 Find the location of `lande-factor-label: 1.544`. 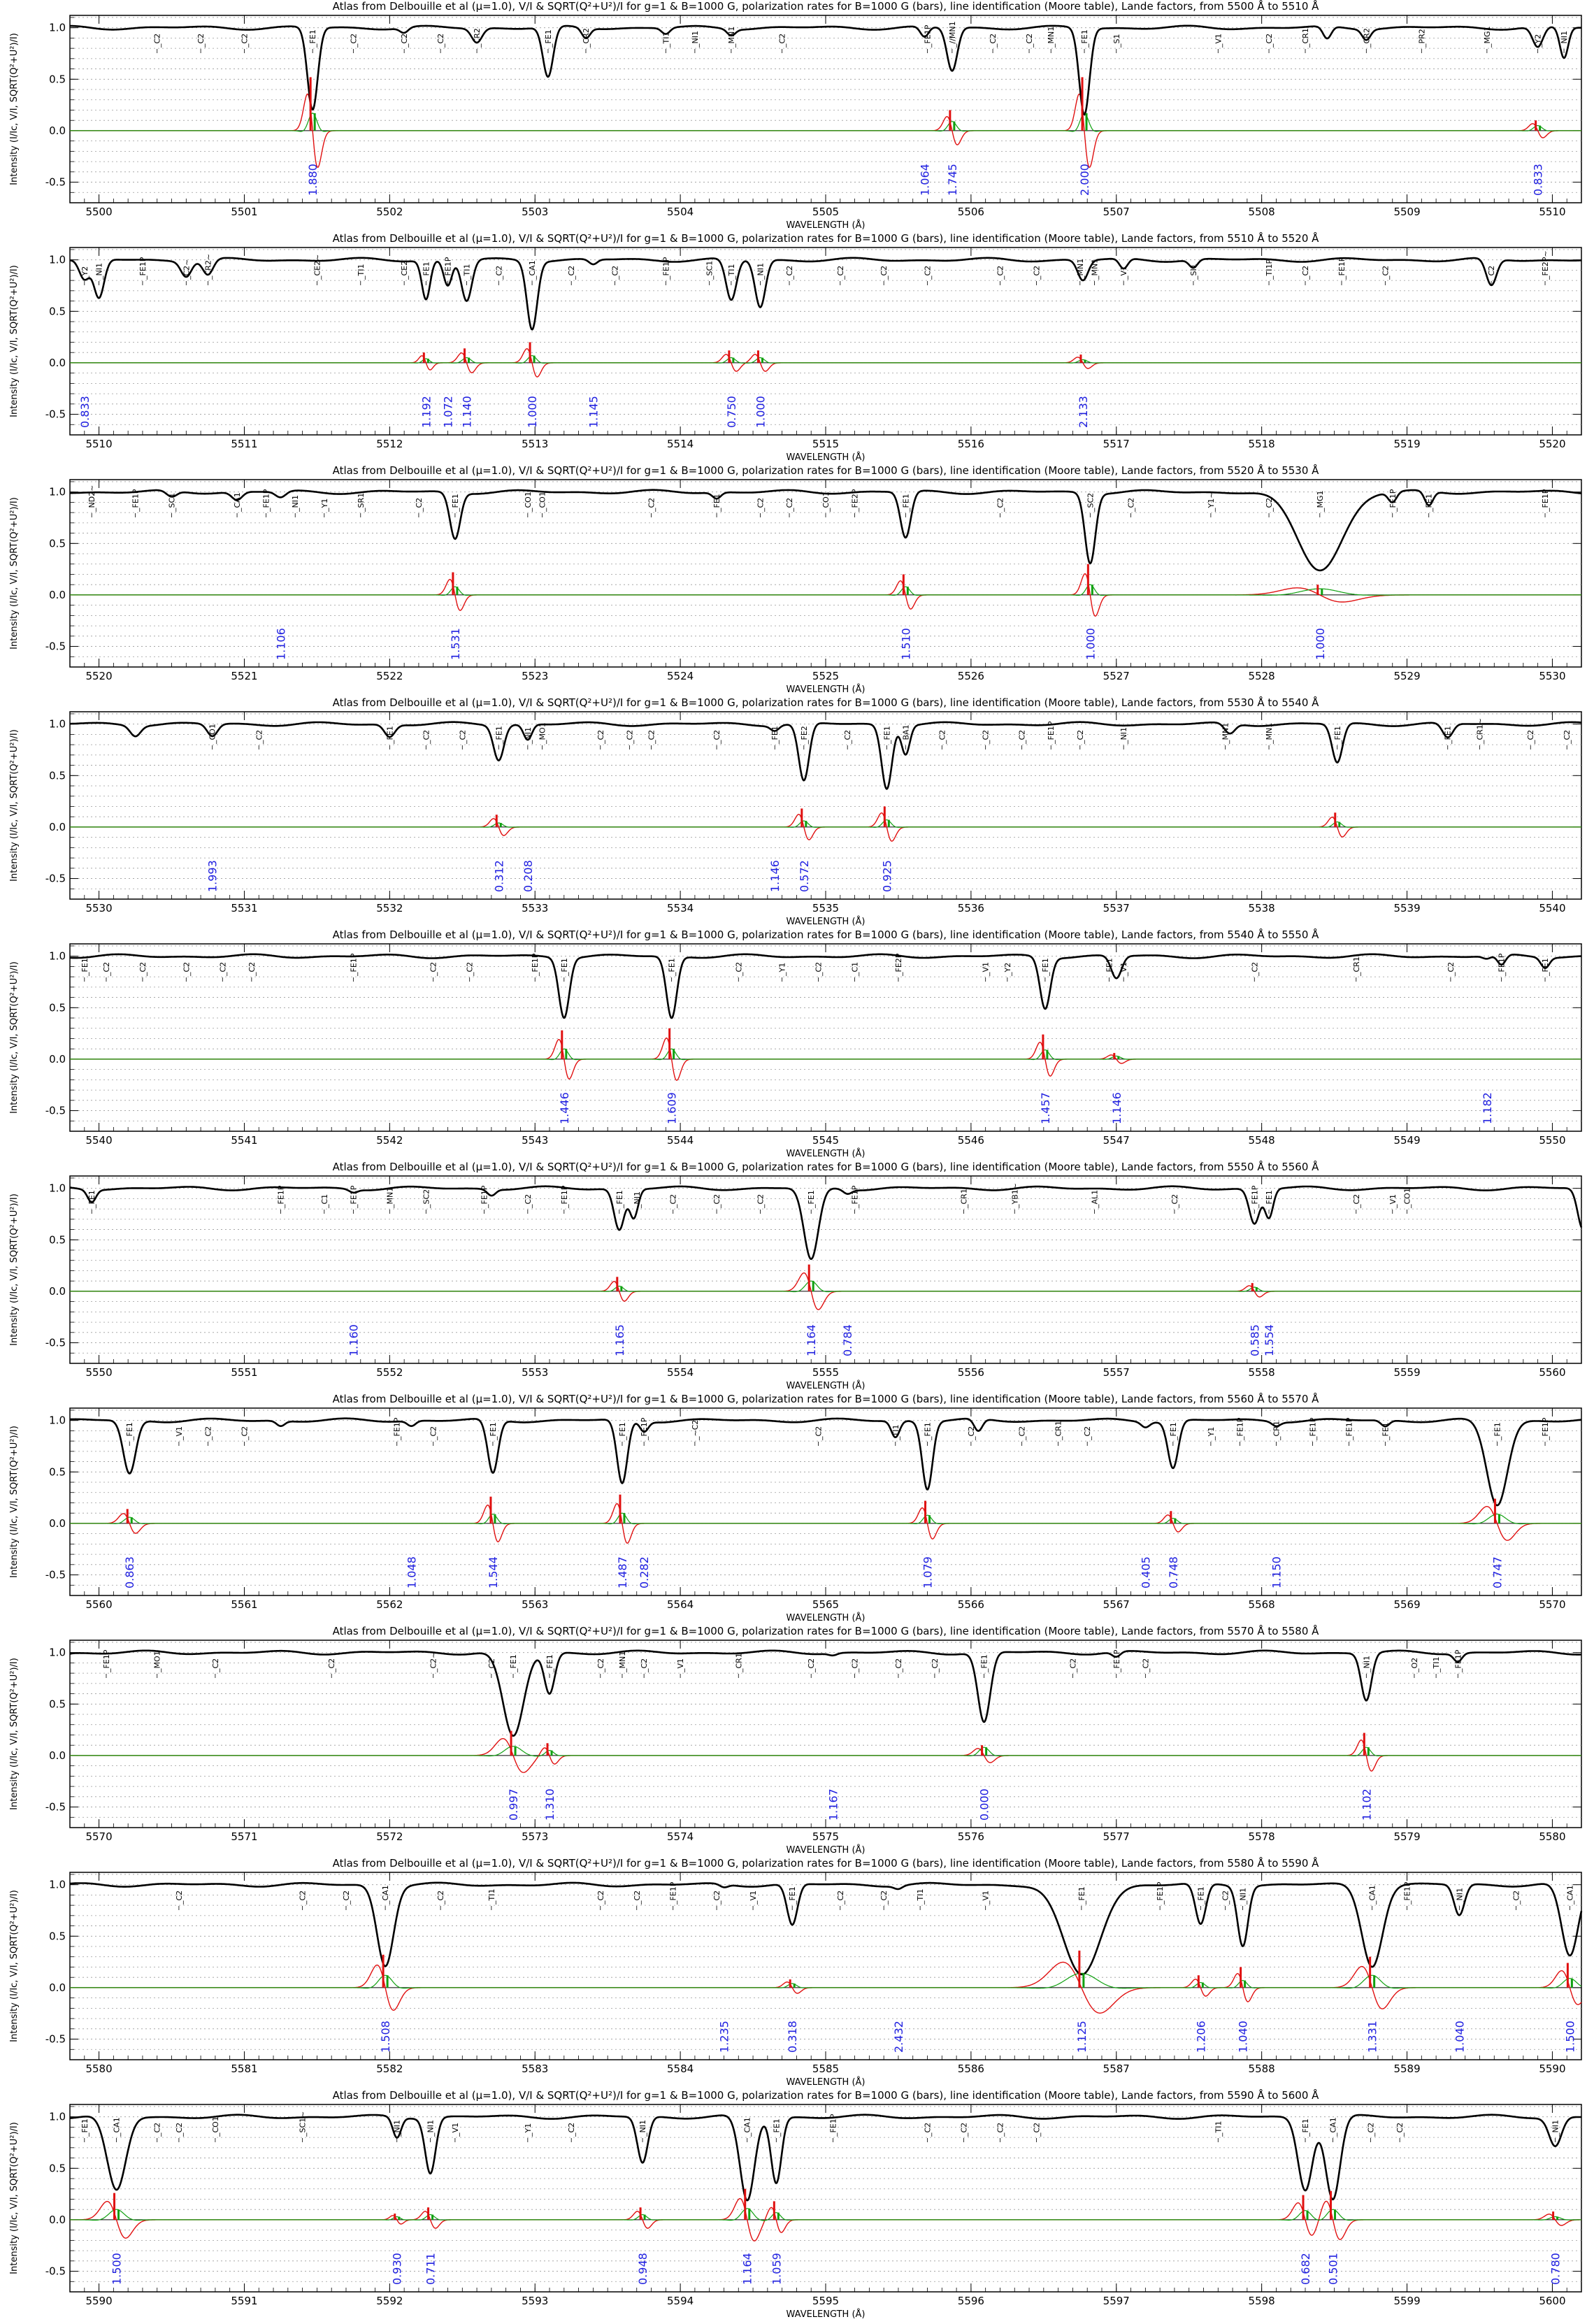

lande-factor-label: 1.544 is located at coordinates (493, 1572).